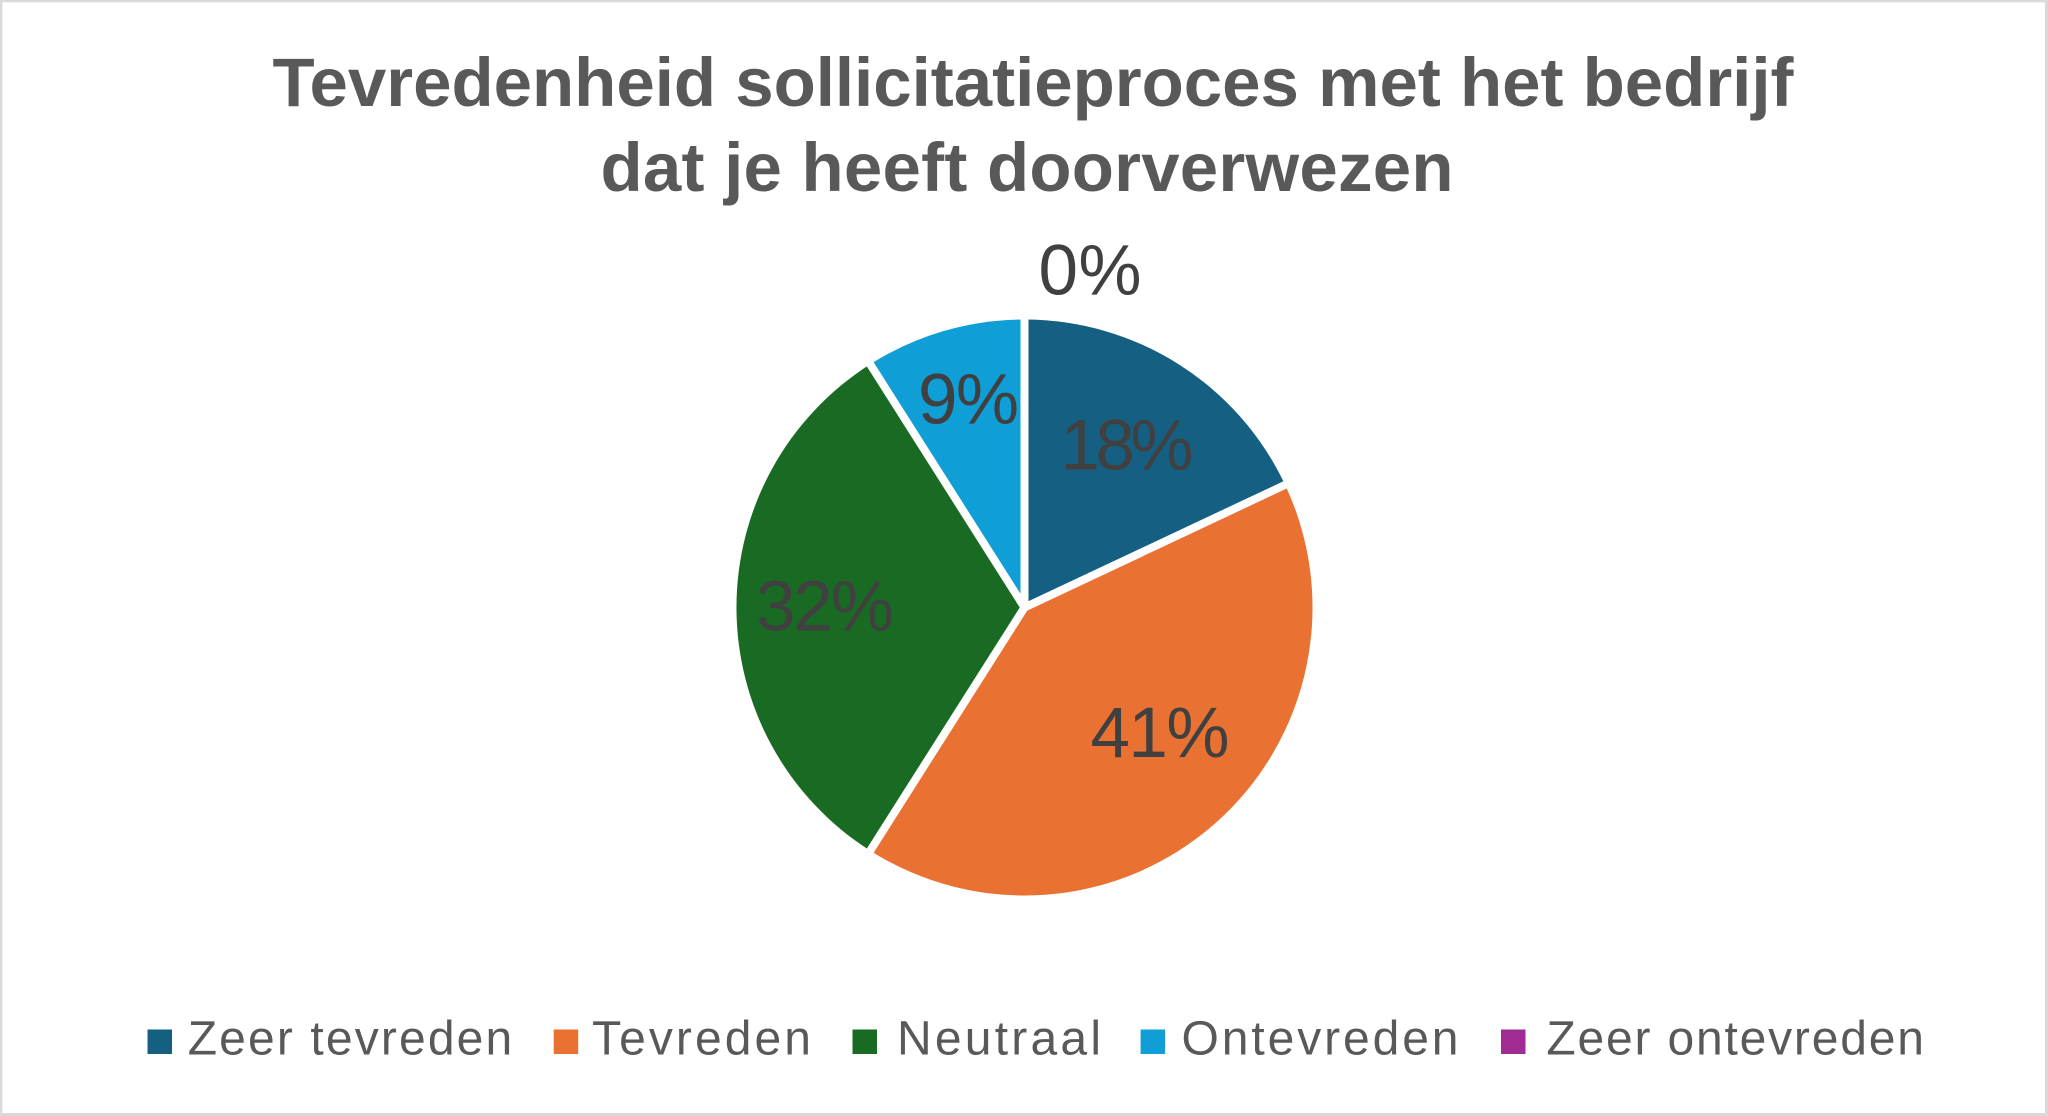 The height and width of the screenshot is (1116, 2048). Describe the element at coordinates (968, 400) in the screenshot. I see `svg-text: 9%` at that location.